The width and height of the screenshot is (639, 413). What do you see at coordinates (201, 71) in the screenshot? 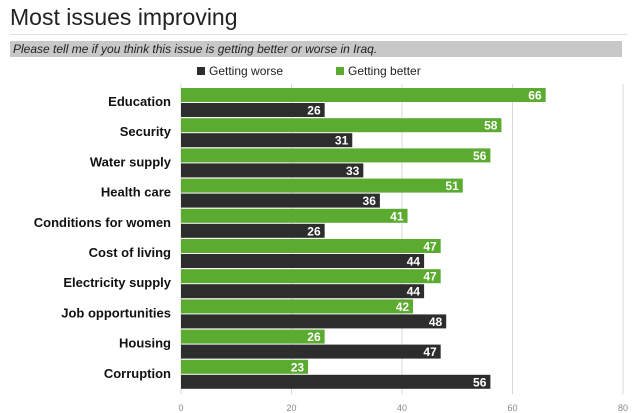
I see `legend-swatch-worse` at bounding box center [201, 71].